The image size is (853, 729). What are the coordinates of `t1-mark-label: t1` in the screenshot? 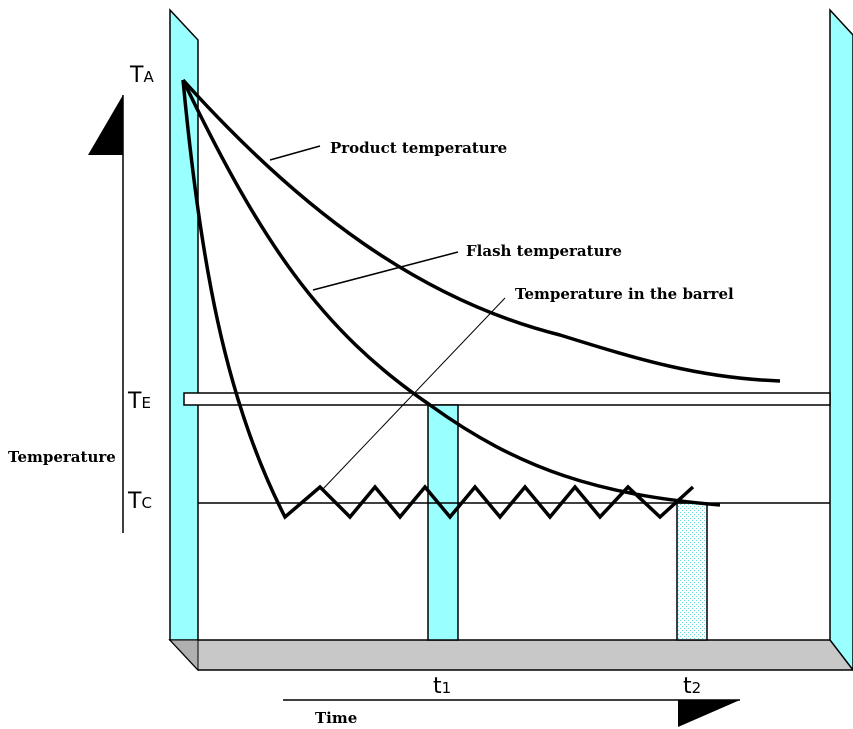 It's located at (442, 686).